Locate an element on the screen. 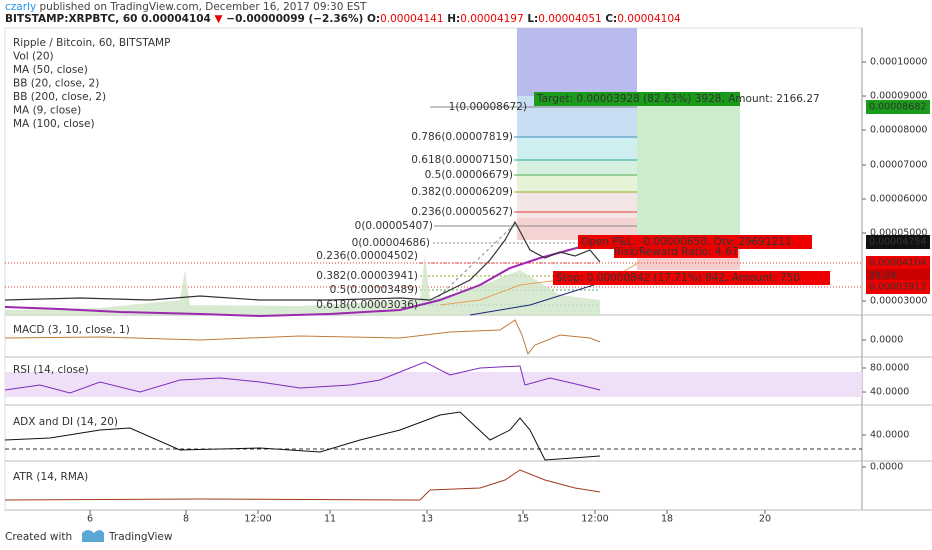  time-tick-label: 20 is located at coordinates (765, 519).